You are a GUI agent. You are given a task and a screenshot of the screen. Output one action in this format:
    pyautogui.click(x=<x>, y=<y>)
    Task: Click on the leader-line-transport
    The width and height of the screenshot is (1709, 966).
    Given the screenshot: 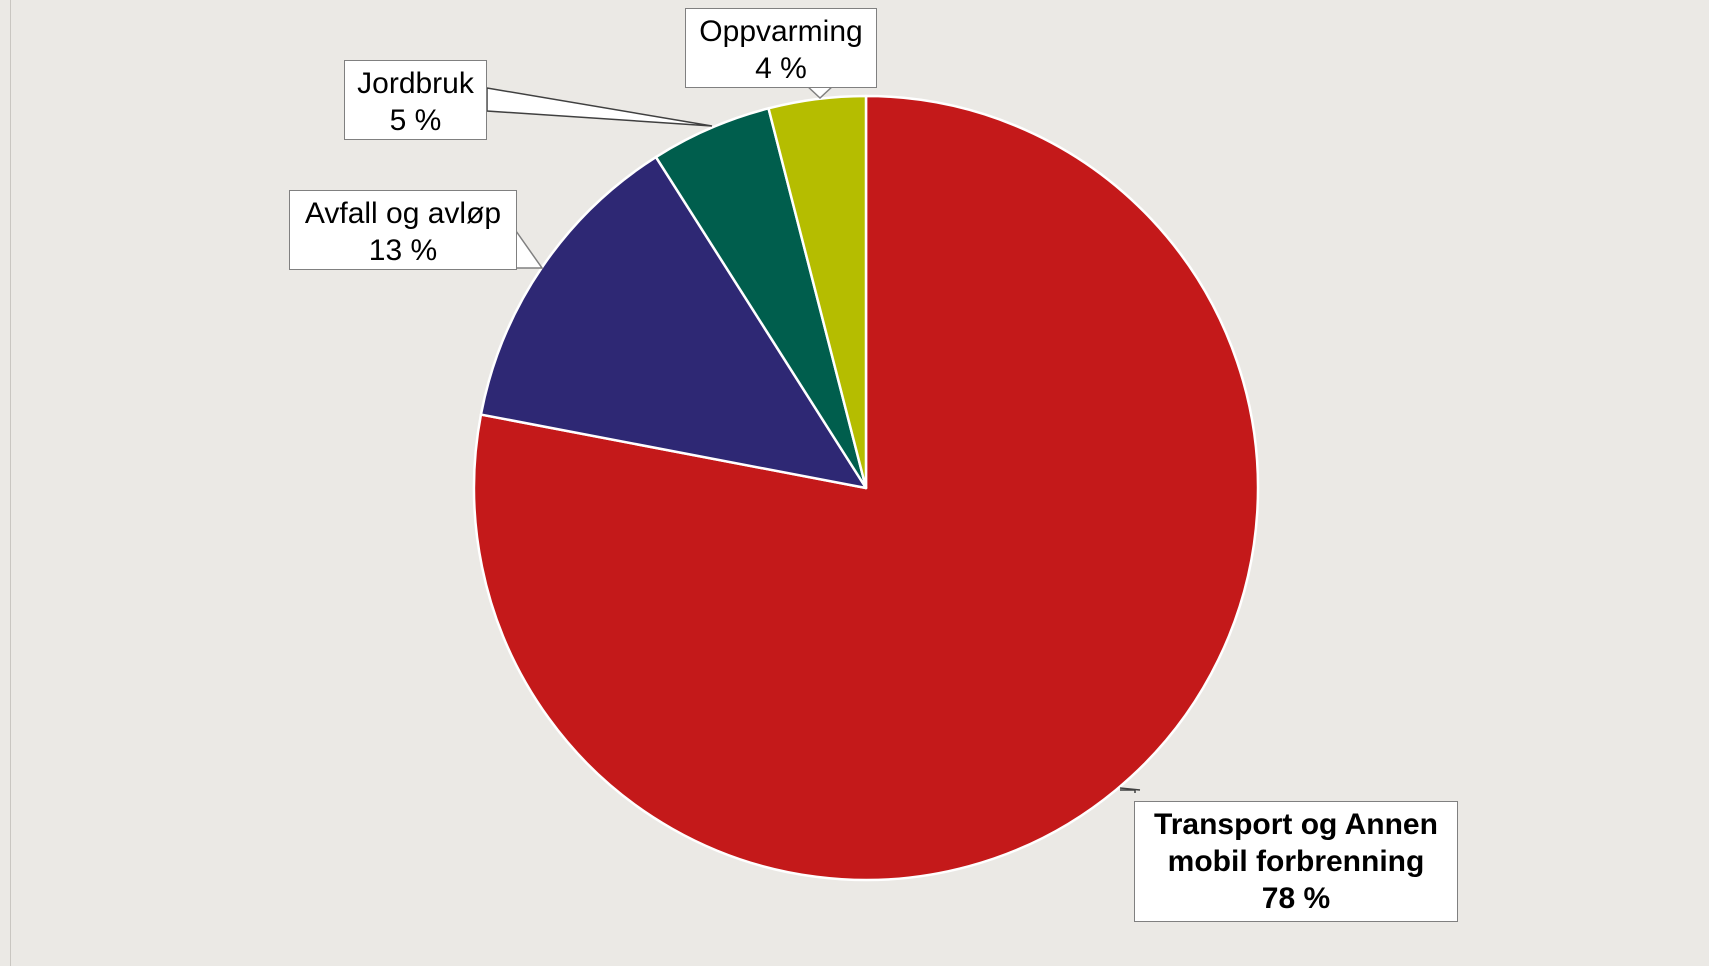 What is the action you would take?
    pyautogui.click(x=1128, y=791)
    